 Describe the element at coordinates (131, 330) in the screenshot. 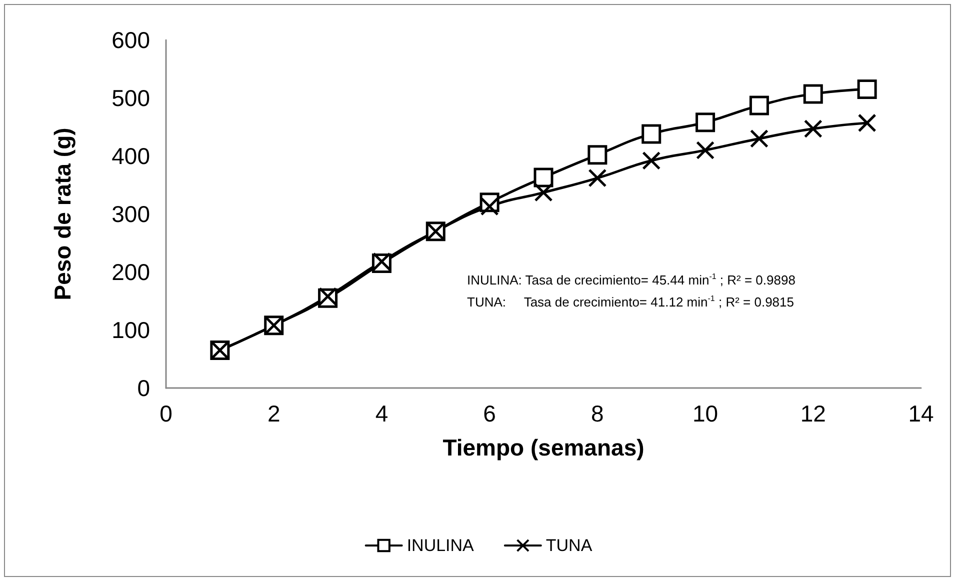

I see `y-tick-label: 100` at that location.